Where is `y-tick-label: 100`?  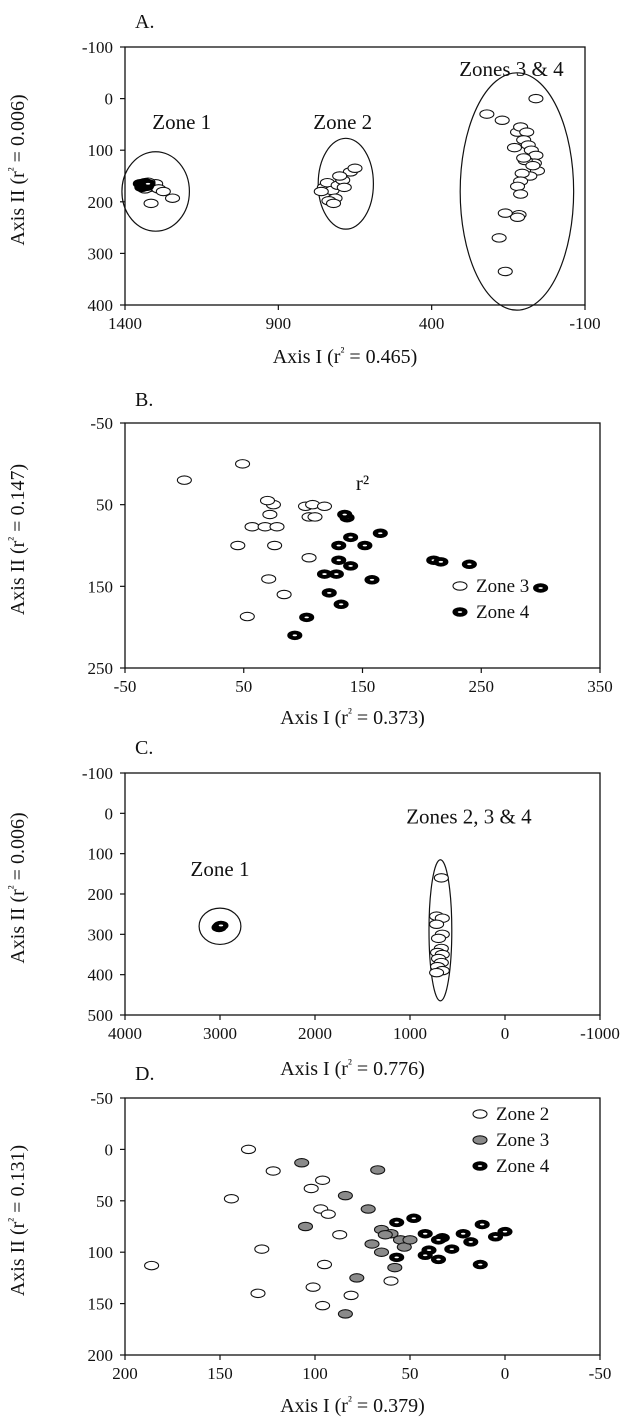 y-tick-label: 100 is located at coordinates (101, 854).